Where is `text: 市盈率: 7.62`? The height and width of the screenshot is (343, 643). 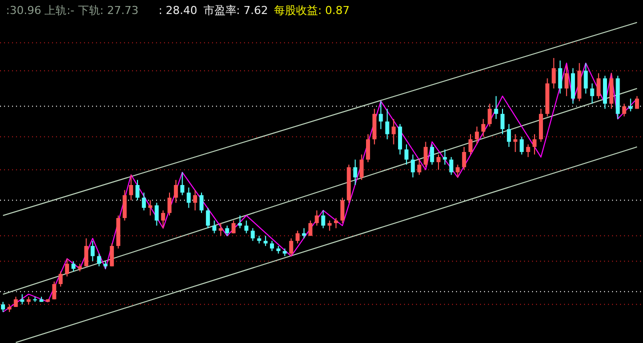 text: 市盈率: 7.62 is located at coordinates (235, 10).